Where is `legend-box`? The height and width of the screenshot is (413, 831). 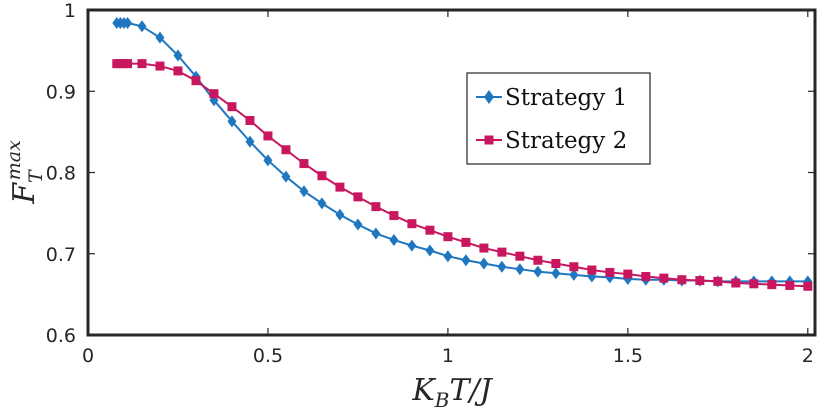
legend-box is located at coordinates (558, 118).